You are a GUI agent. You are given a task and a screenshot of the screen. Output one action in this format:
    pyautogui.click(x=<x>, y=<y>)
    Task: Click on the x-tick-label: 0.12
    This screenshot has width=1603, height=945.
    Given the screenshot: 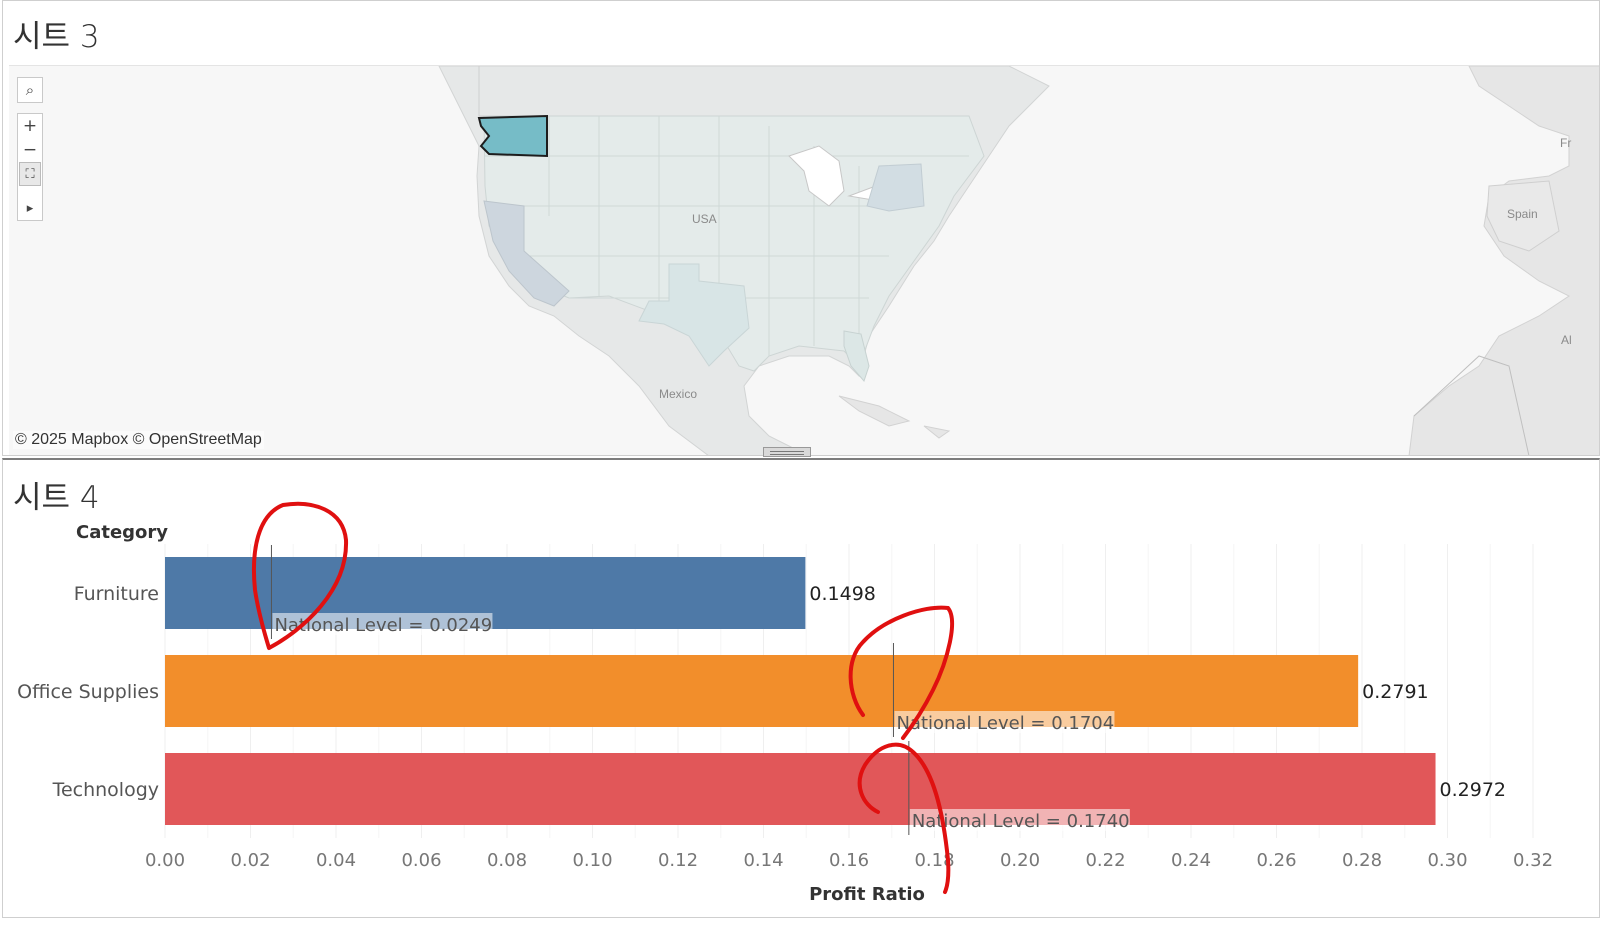 What is the action you would take?
    pyautogui.click(x=678, y=860)
    